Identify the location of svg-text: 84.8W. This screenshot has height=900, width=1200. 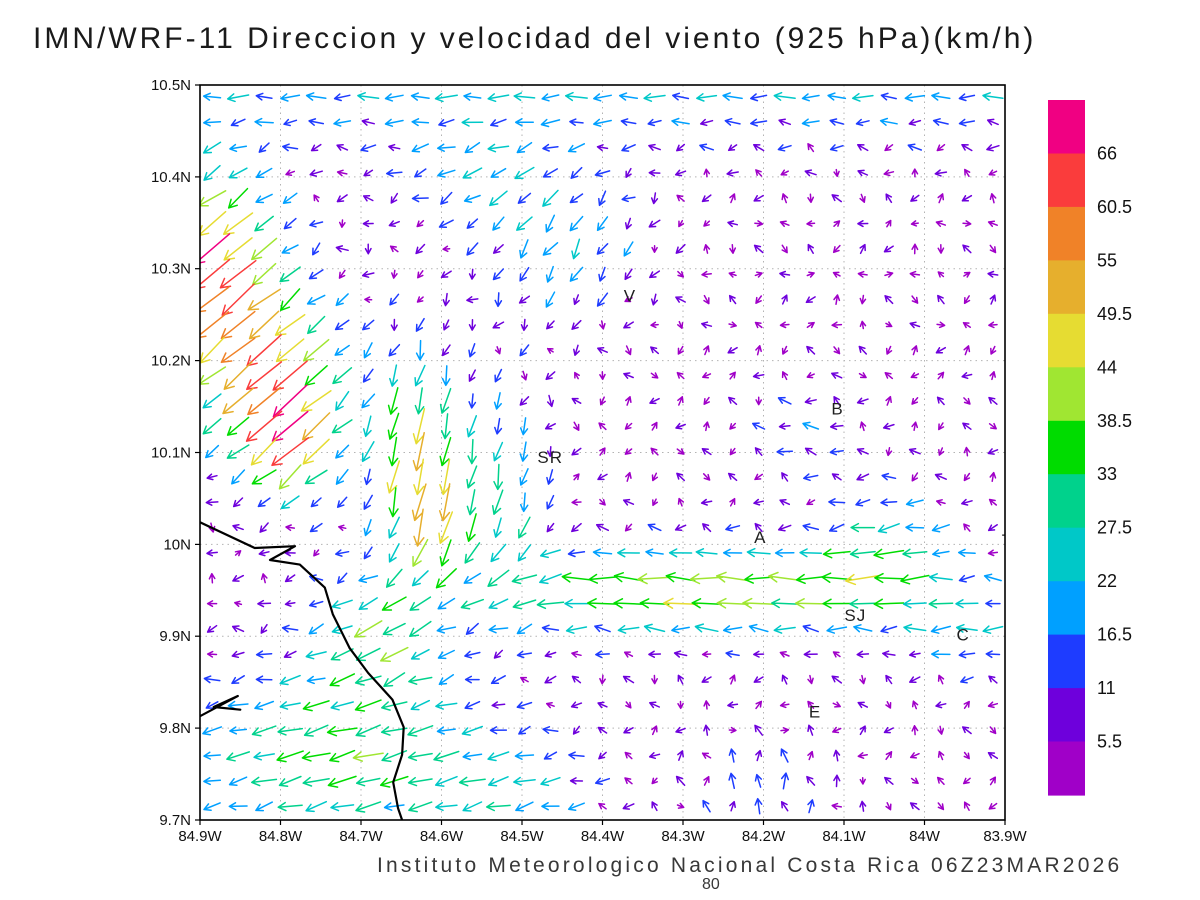
(281, 836).